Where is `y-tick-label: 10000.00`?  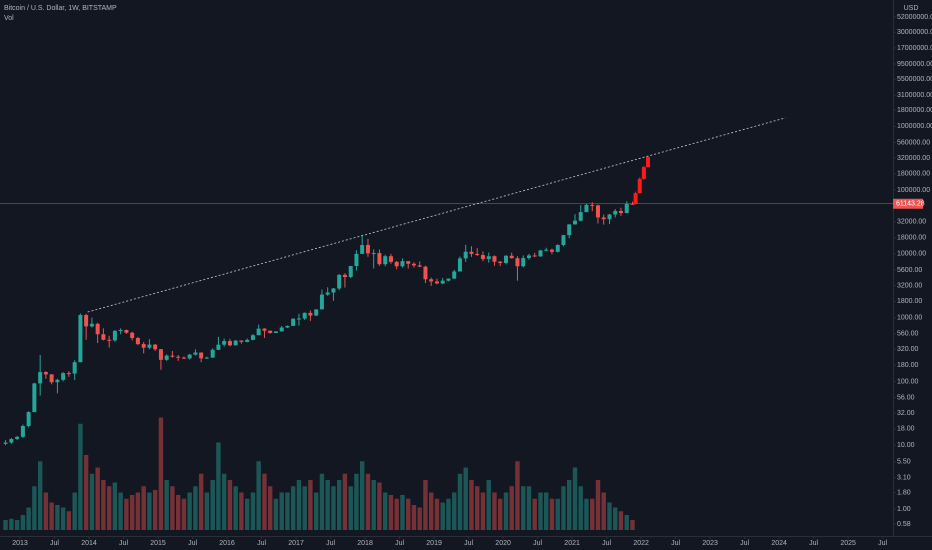 y-tick-label: 10000.00 is located at coordinates (911, 254).